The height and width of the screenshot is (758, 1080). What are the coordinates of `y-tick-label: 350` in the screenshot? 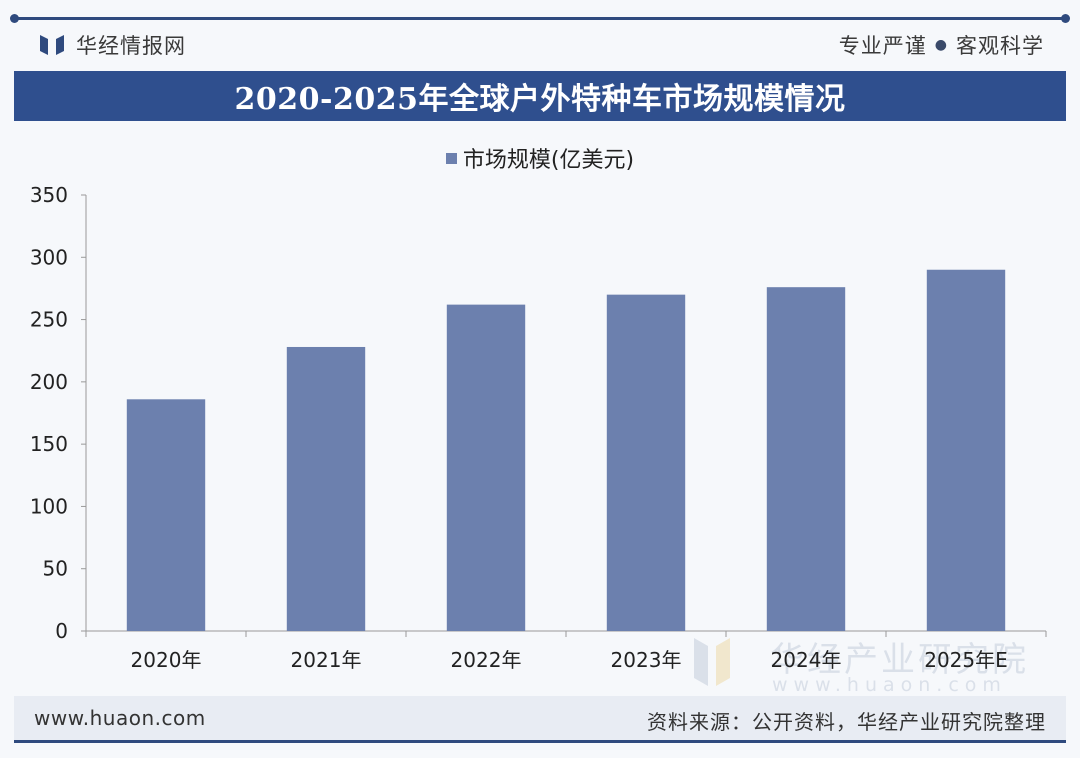 It's located at (49, 195).